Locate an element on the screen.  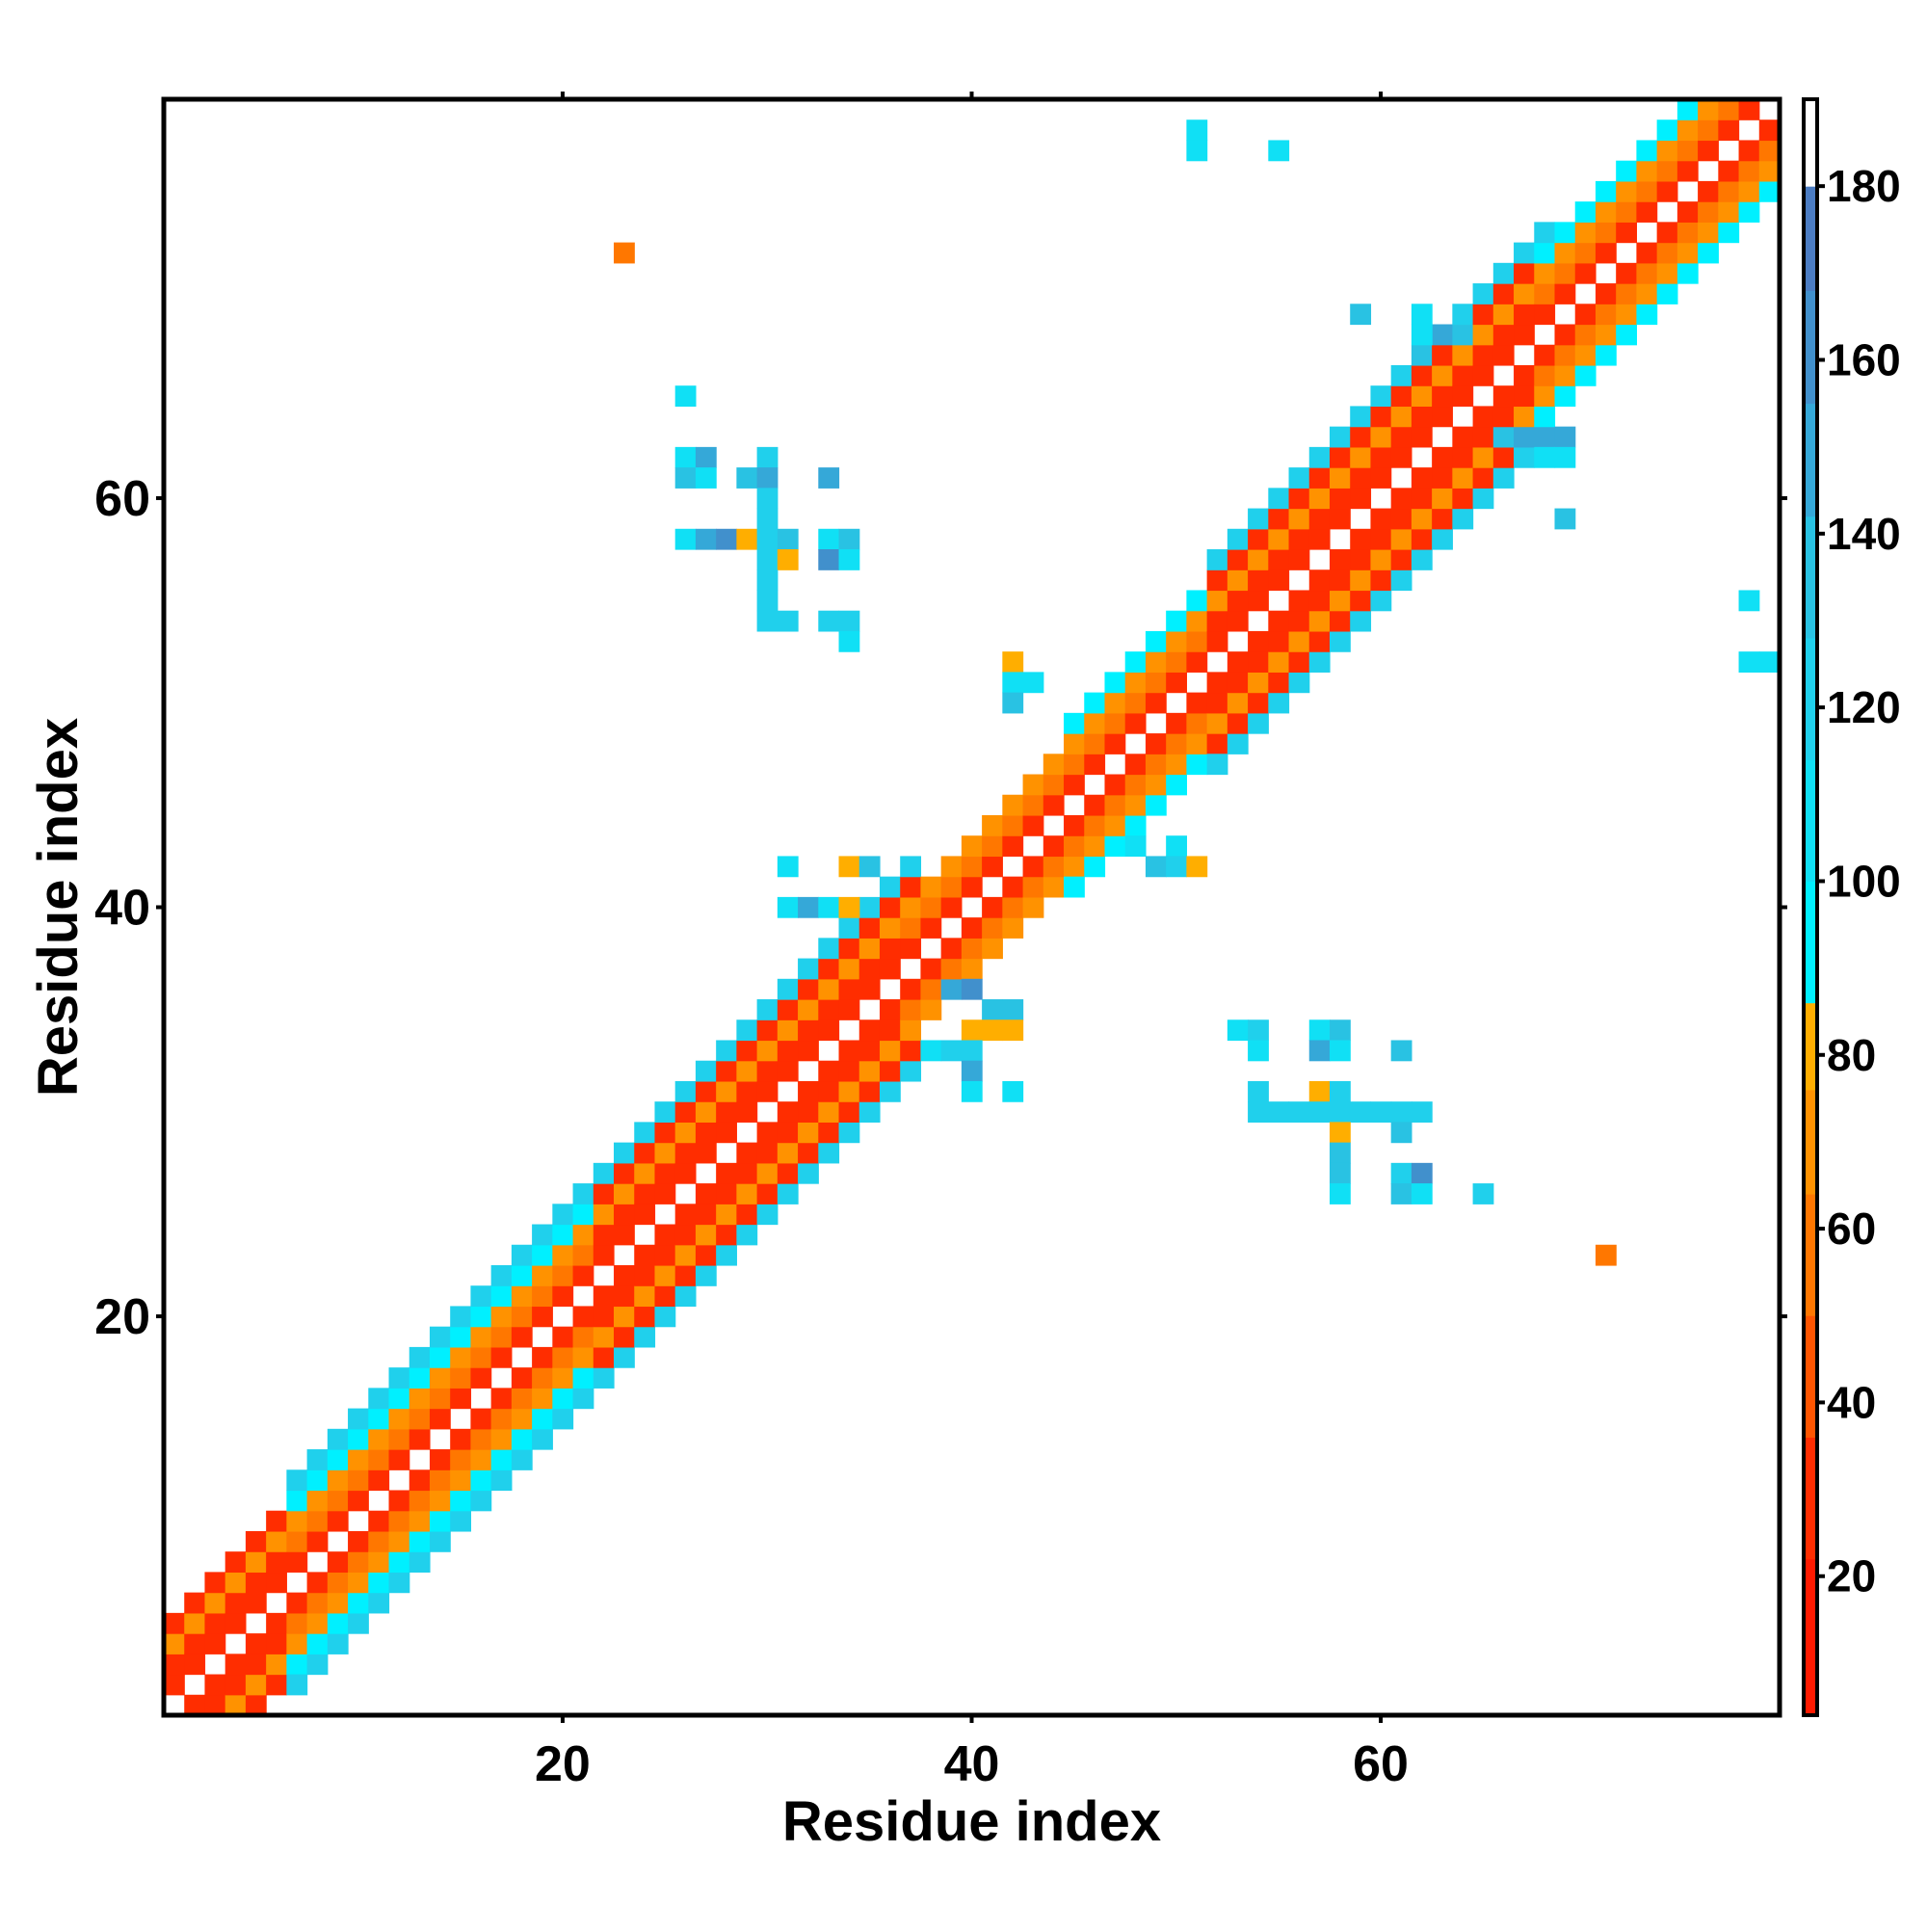
y-tick-label: 20 is located at coordinates (122, 1317).